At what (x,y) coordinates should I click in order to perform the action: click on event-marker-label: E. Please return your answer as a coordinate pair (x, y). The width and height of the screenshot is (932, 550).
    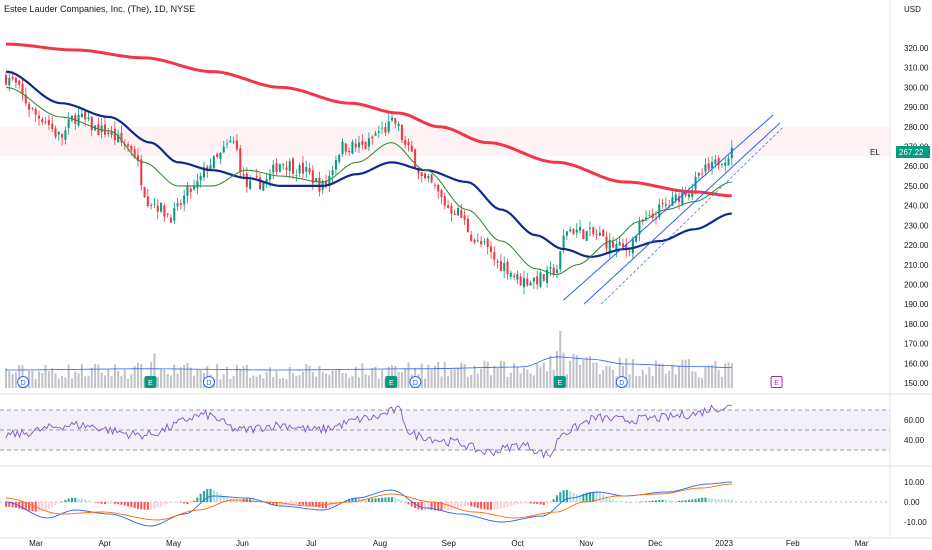
    Looking at the image, I should click on (391, 383).